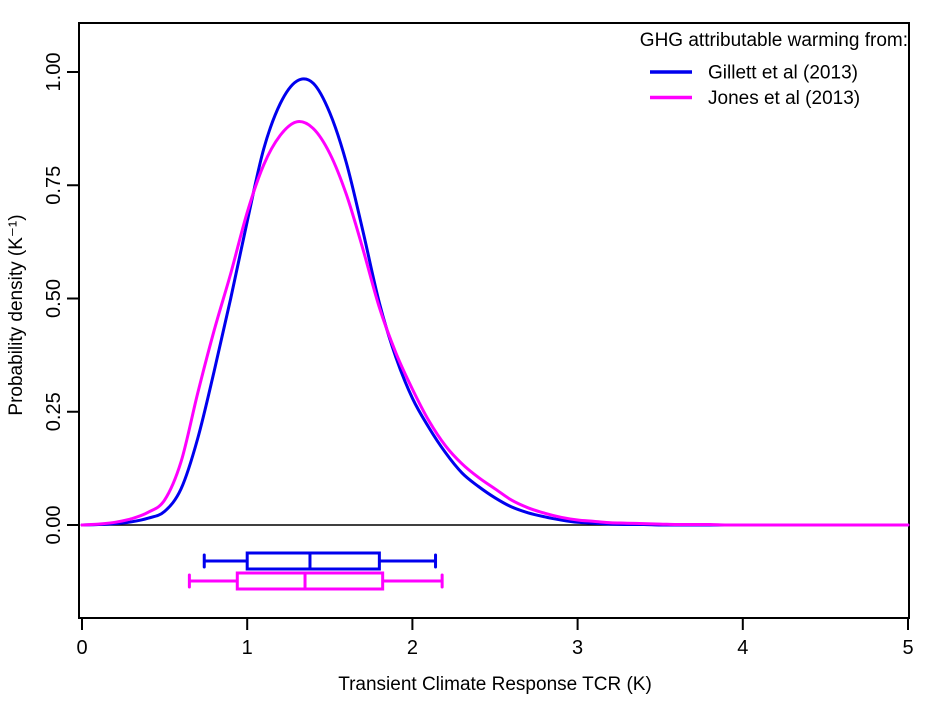 This screenshot has height=711, width=935. Describe the element at coordinates (742, 648) in the screenshot. I see `x-tick-label: 4` at that location.